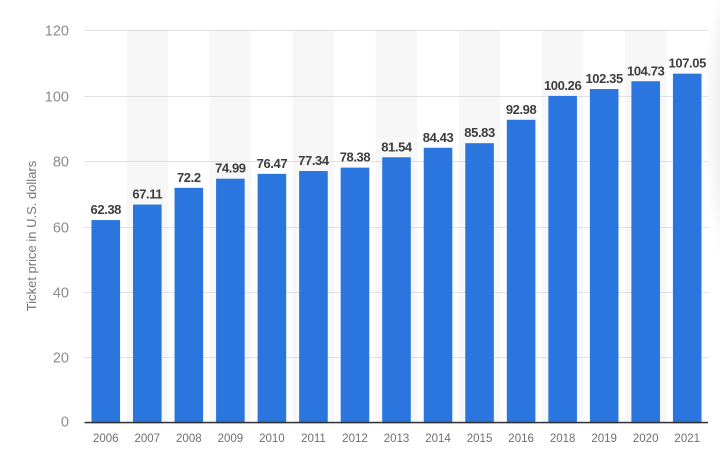  What do you see at coordinates (57, 98) in the screenshot?
I see `svg-text: 100` at bounding box center [57, 98].